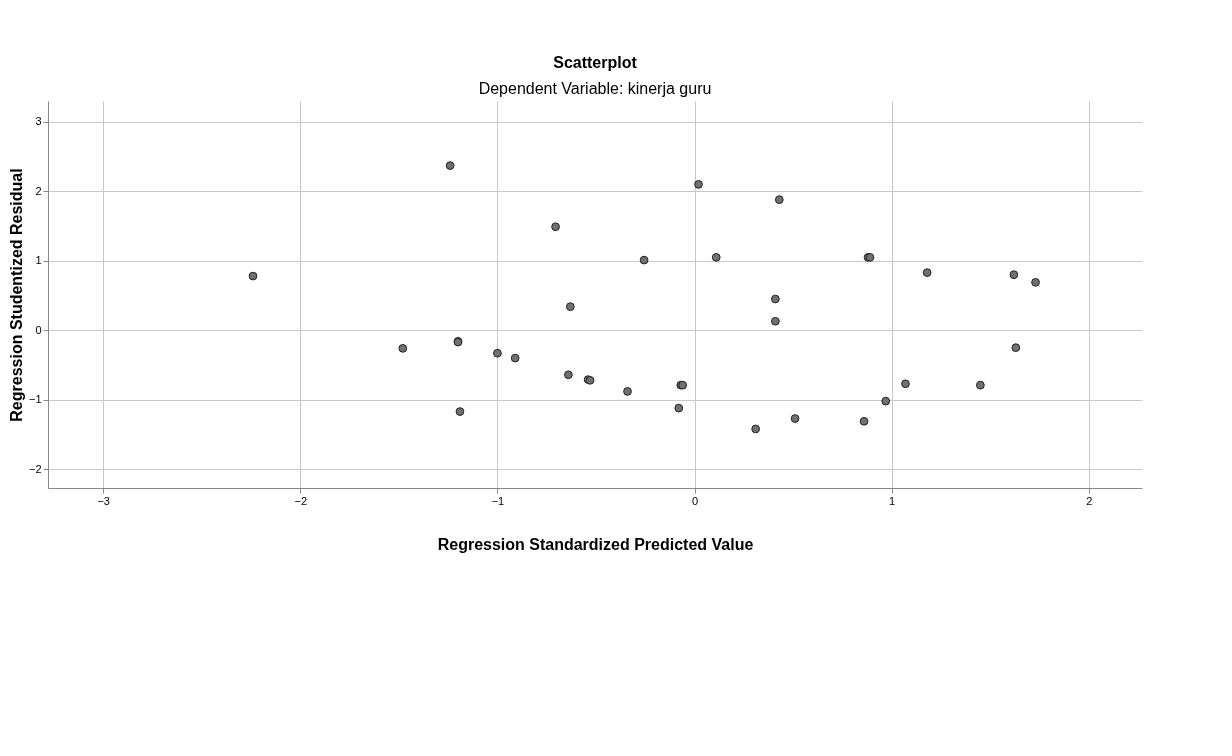 Image resolution: width=1232 pixels, height=756 pixels. What do you see at coordinates (595, 62) in the screenshot?
I see `chart-title: Scatterplot` at bounding box center [595, 62].